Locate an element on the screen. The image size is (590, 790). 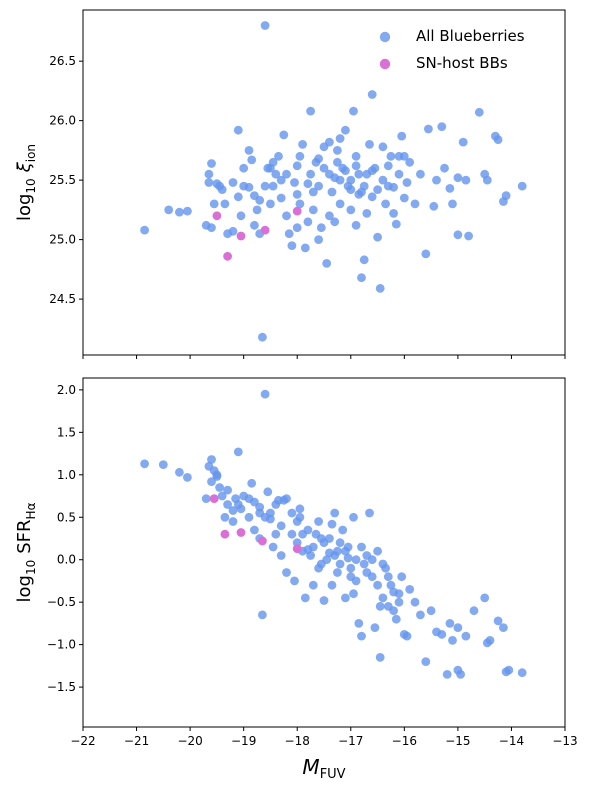
bottom-ylabel-symbol: SFR is located at coordinates (24, 536).